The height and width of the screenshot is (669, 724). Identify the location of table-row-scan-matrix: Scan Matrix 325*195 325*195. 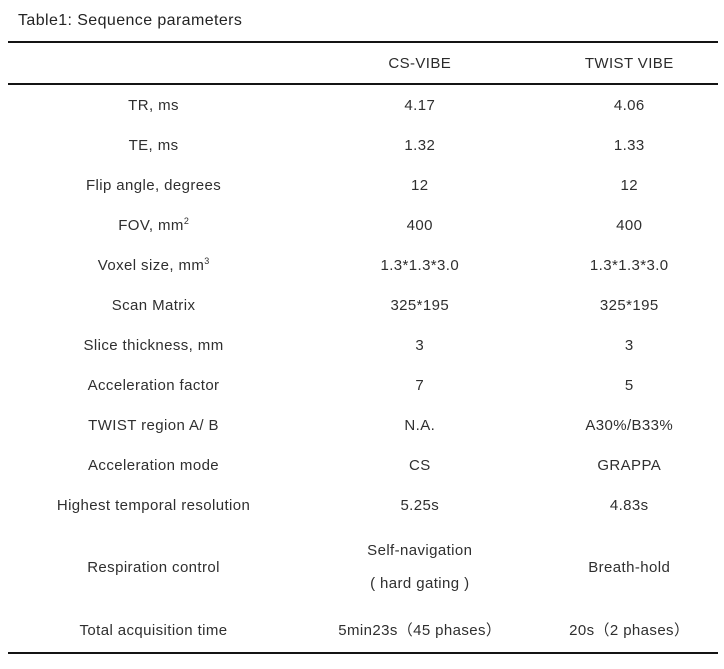
(363, 305).